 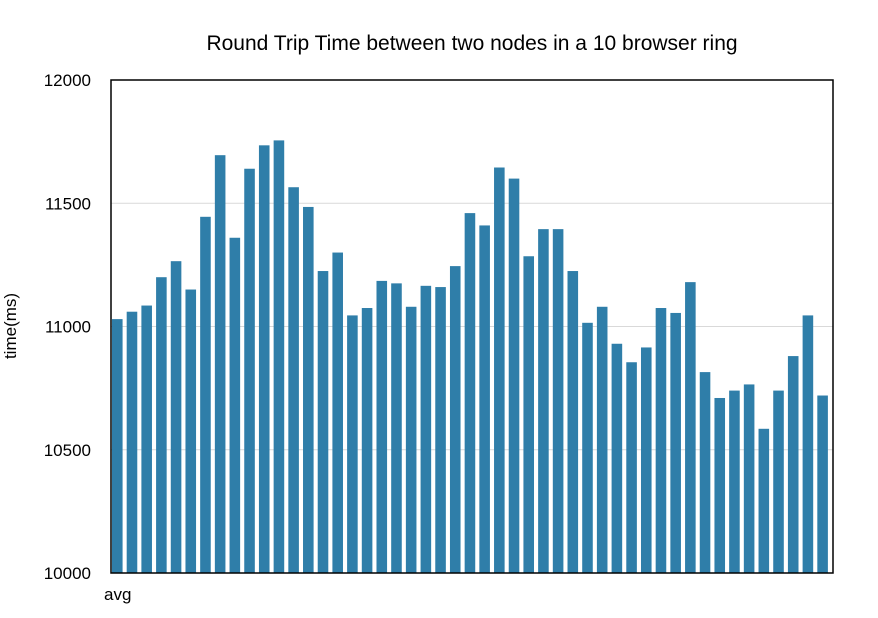 I want to click on y-tick-label: 10500, so click(x=67, y=450).